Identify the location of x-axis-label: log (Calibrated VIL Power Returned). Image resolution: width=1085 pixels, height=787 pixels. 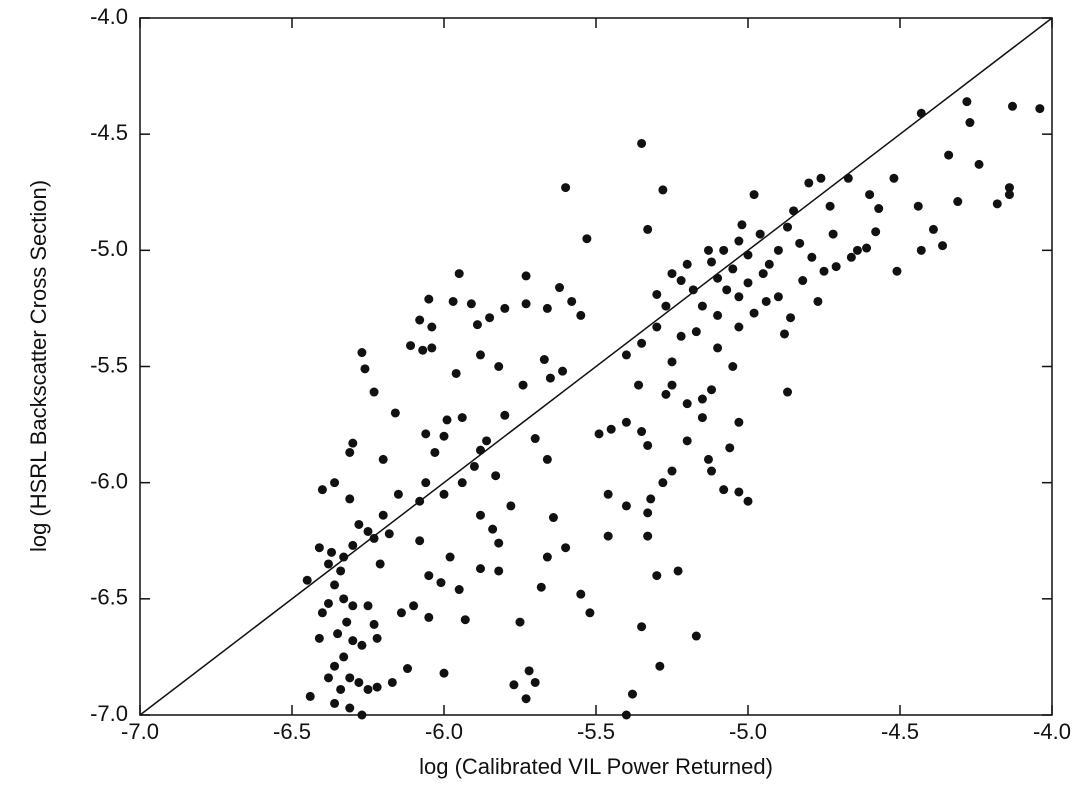
(596, 766).